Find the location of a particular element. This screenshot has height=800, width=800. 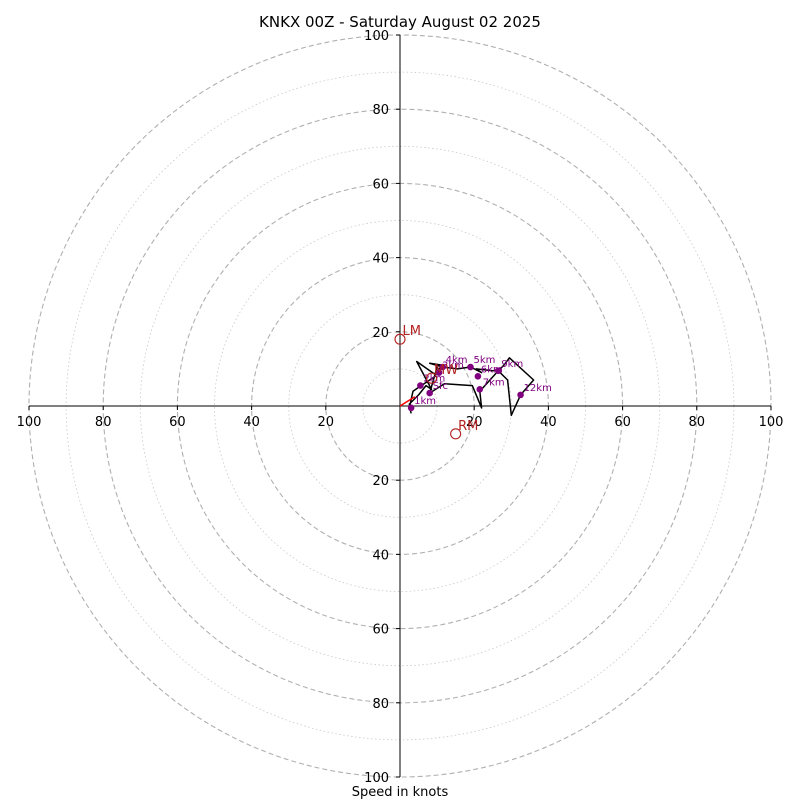

height-point-label: 2km is located at coordinates (434, 379).